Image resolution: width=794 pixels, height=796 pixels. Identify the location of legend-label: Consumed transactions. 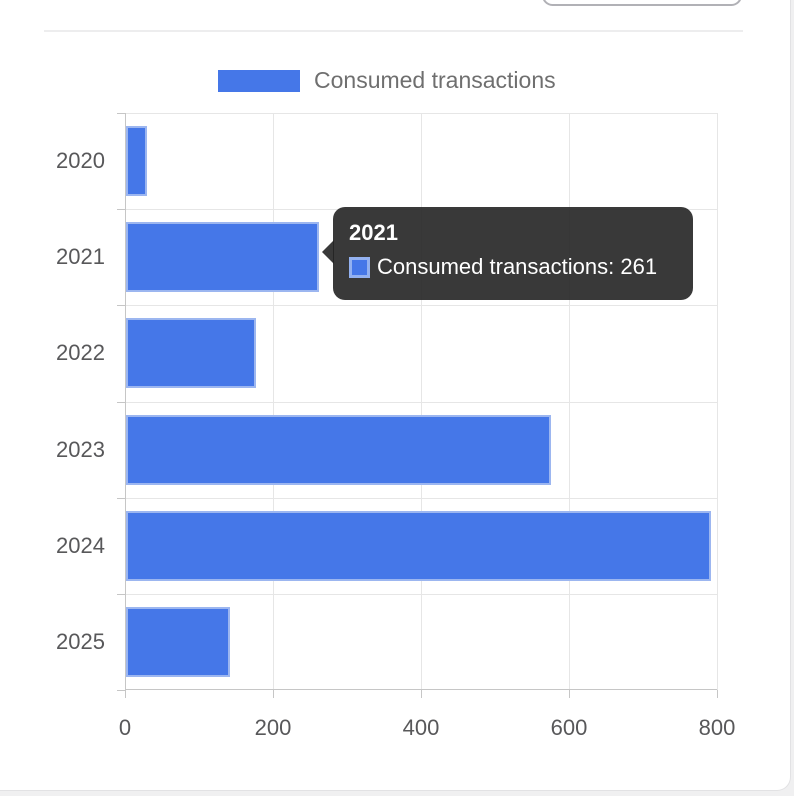
(435, 80).